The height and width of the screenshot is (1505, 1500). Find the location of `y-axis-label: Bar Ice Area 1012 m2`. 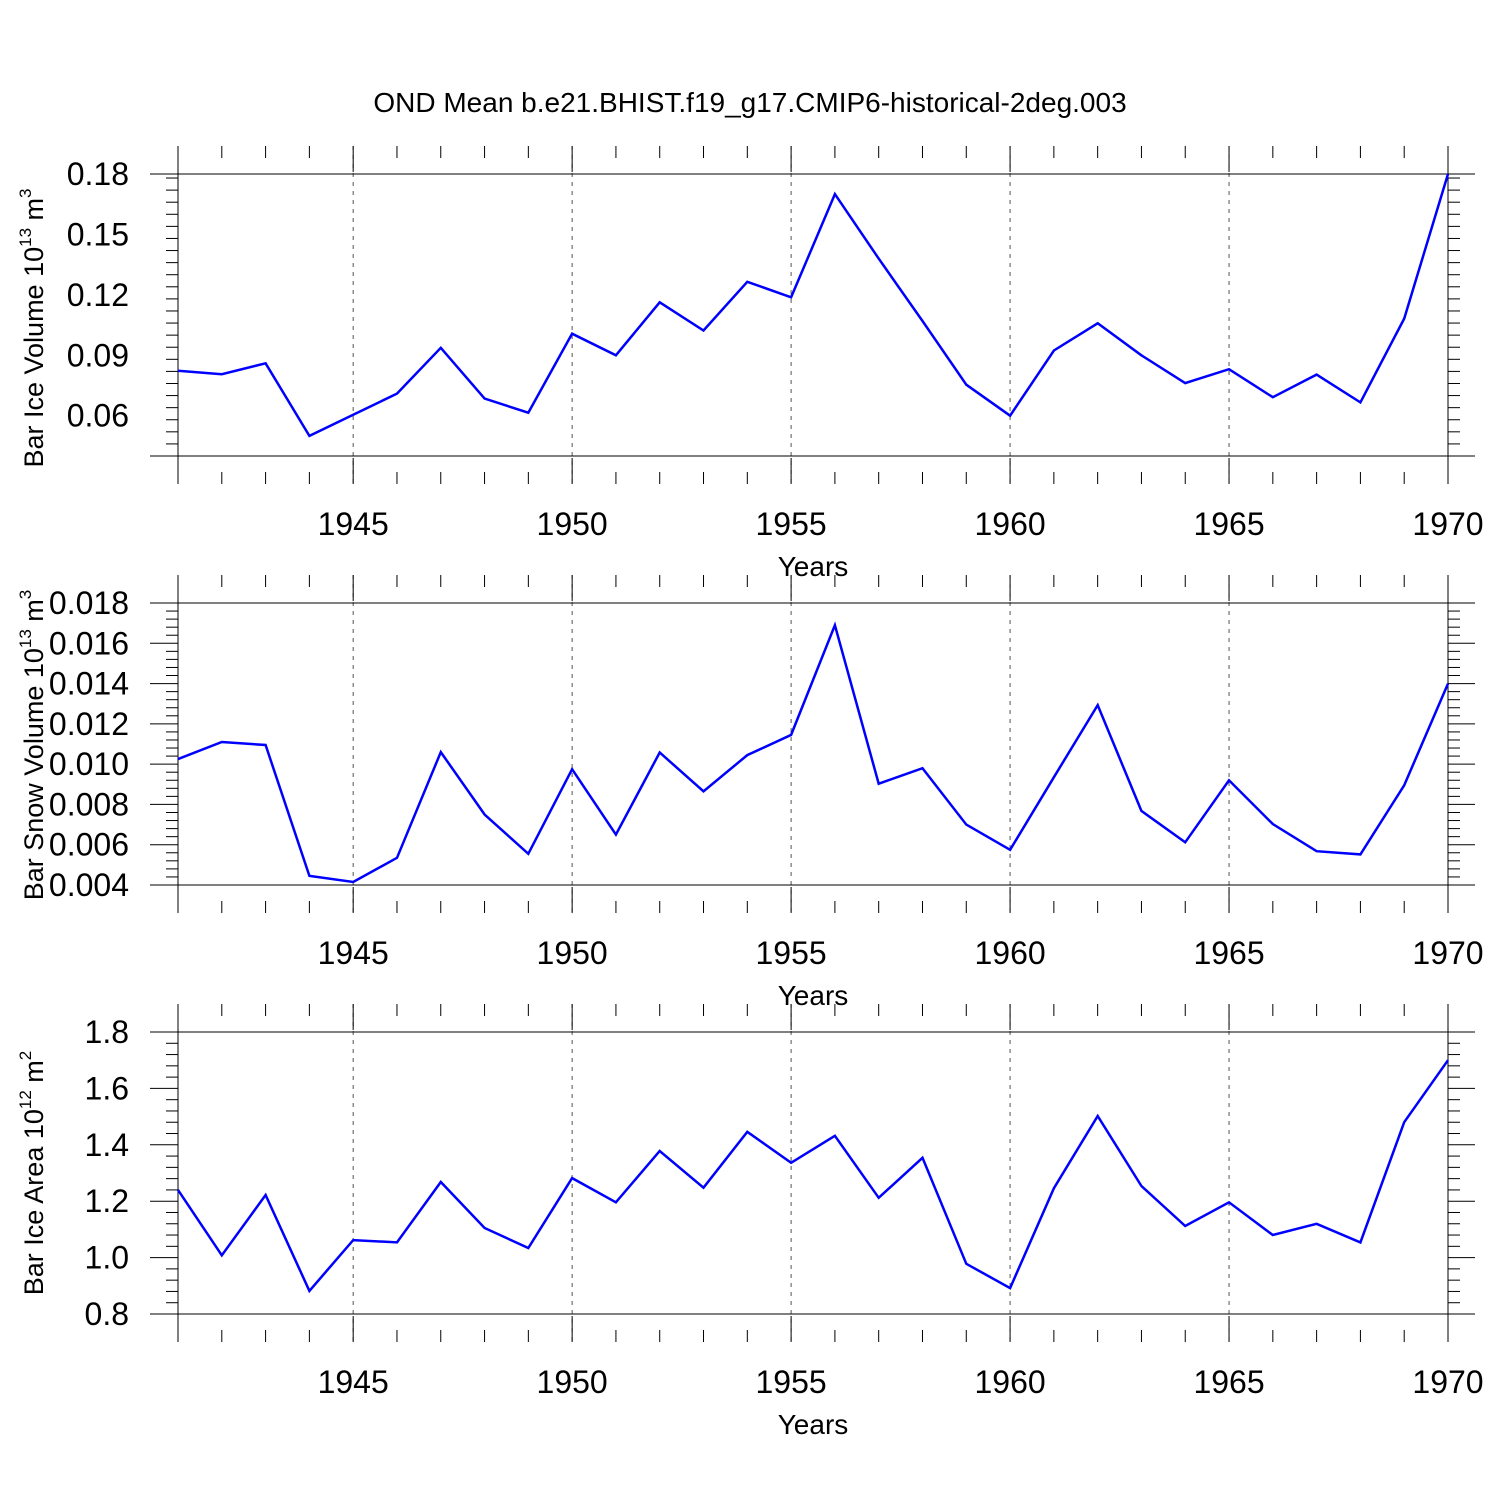

y-axis-label: Bar Ice Area 1012 m2 is located at coordinates (32, 1173).